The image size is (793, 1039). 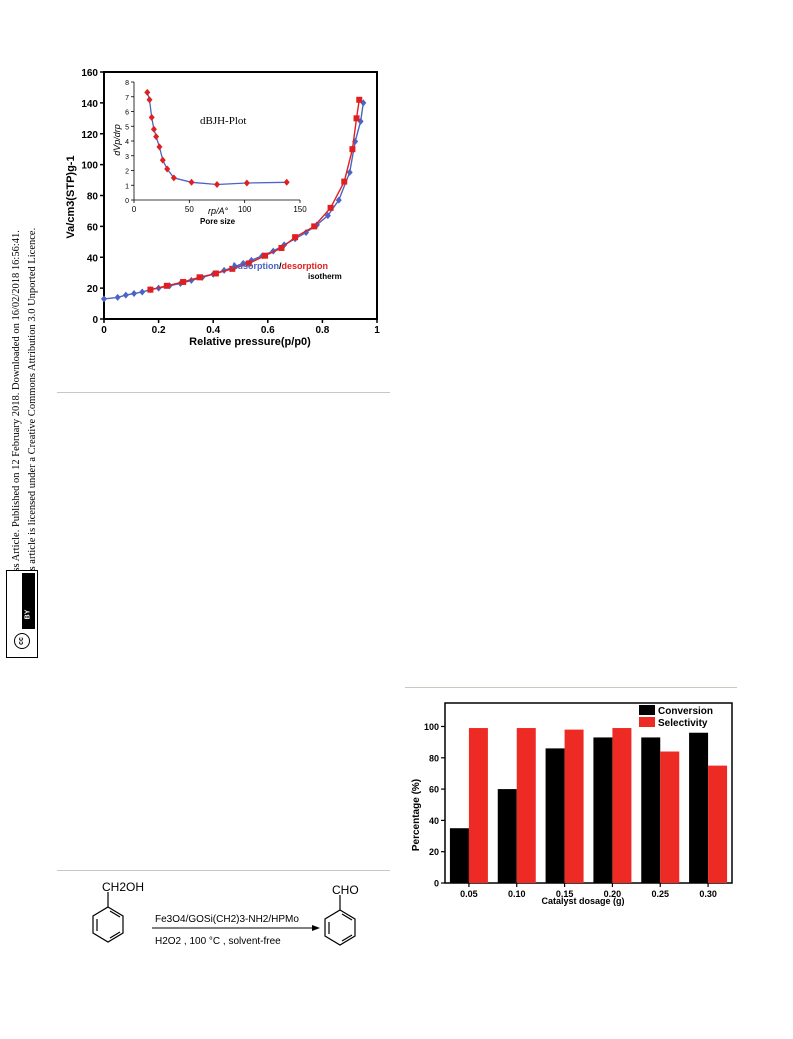 What do you see at coordinates (89, 166) in the screenshot?
I see `y-tick-label: 100` at bounding box center [89, 166].